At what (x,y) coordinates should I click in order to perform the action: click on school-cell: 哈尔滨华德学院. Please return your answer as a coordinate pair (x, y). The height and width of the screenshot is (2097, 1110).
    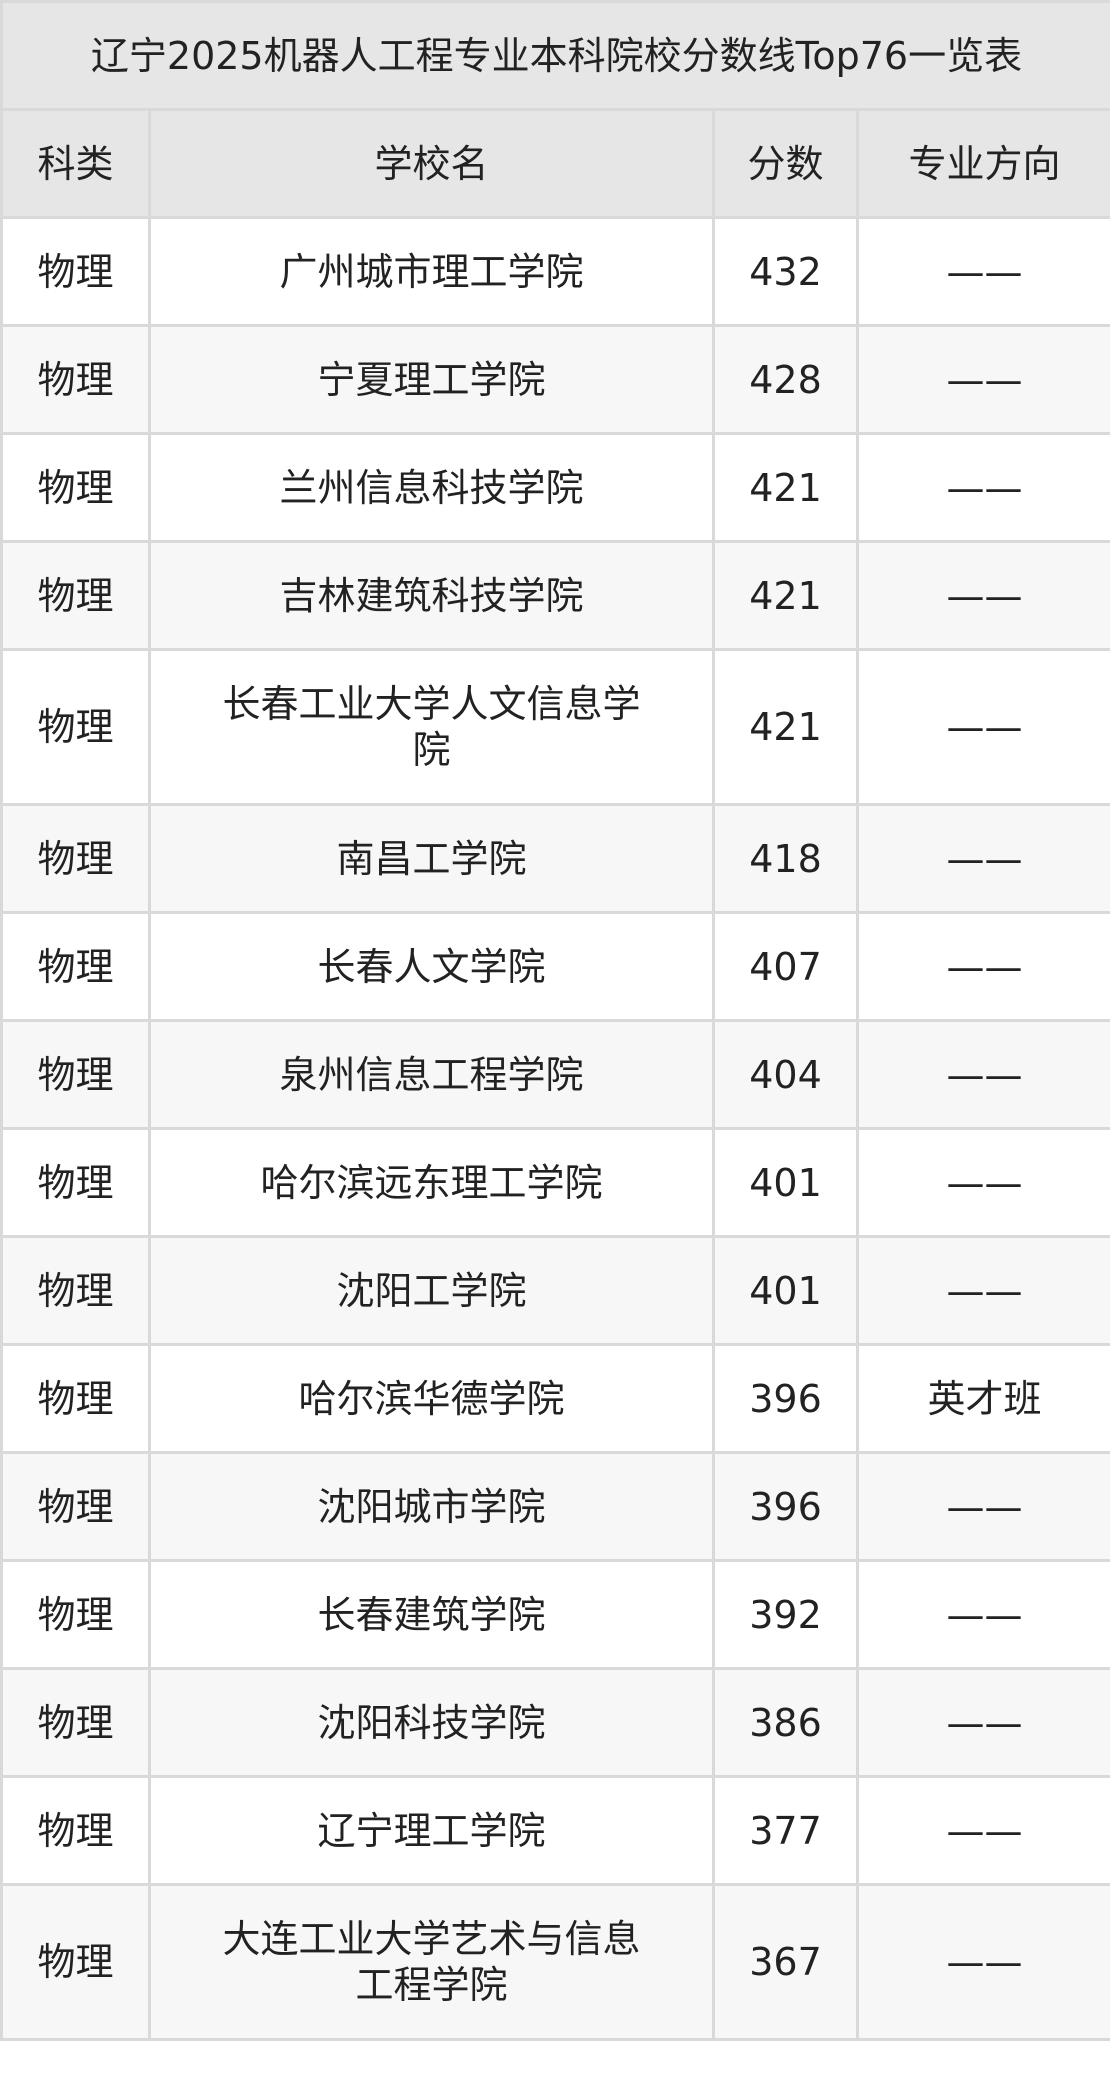
    Looking at the image, I should click on (431, 1398).